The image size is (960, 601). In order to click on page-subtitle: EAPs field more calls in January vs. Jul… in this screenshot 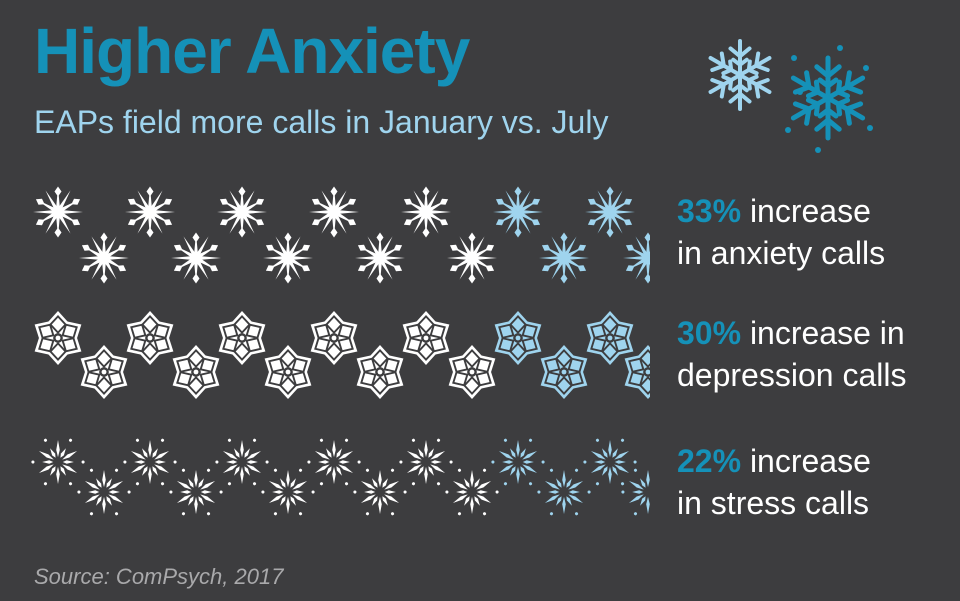, I will do `click(321, 122)`.